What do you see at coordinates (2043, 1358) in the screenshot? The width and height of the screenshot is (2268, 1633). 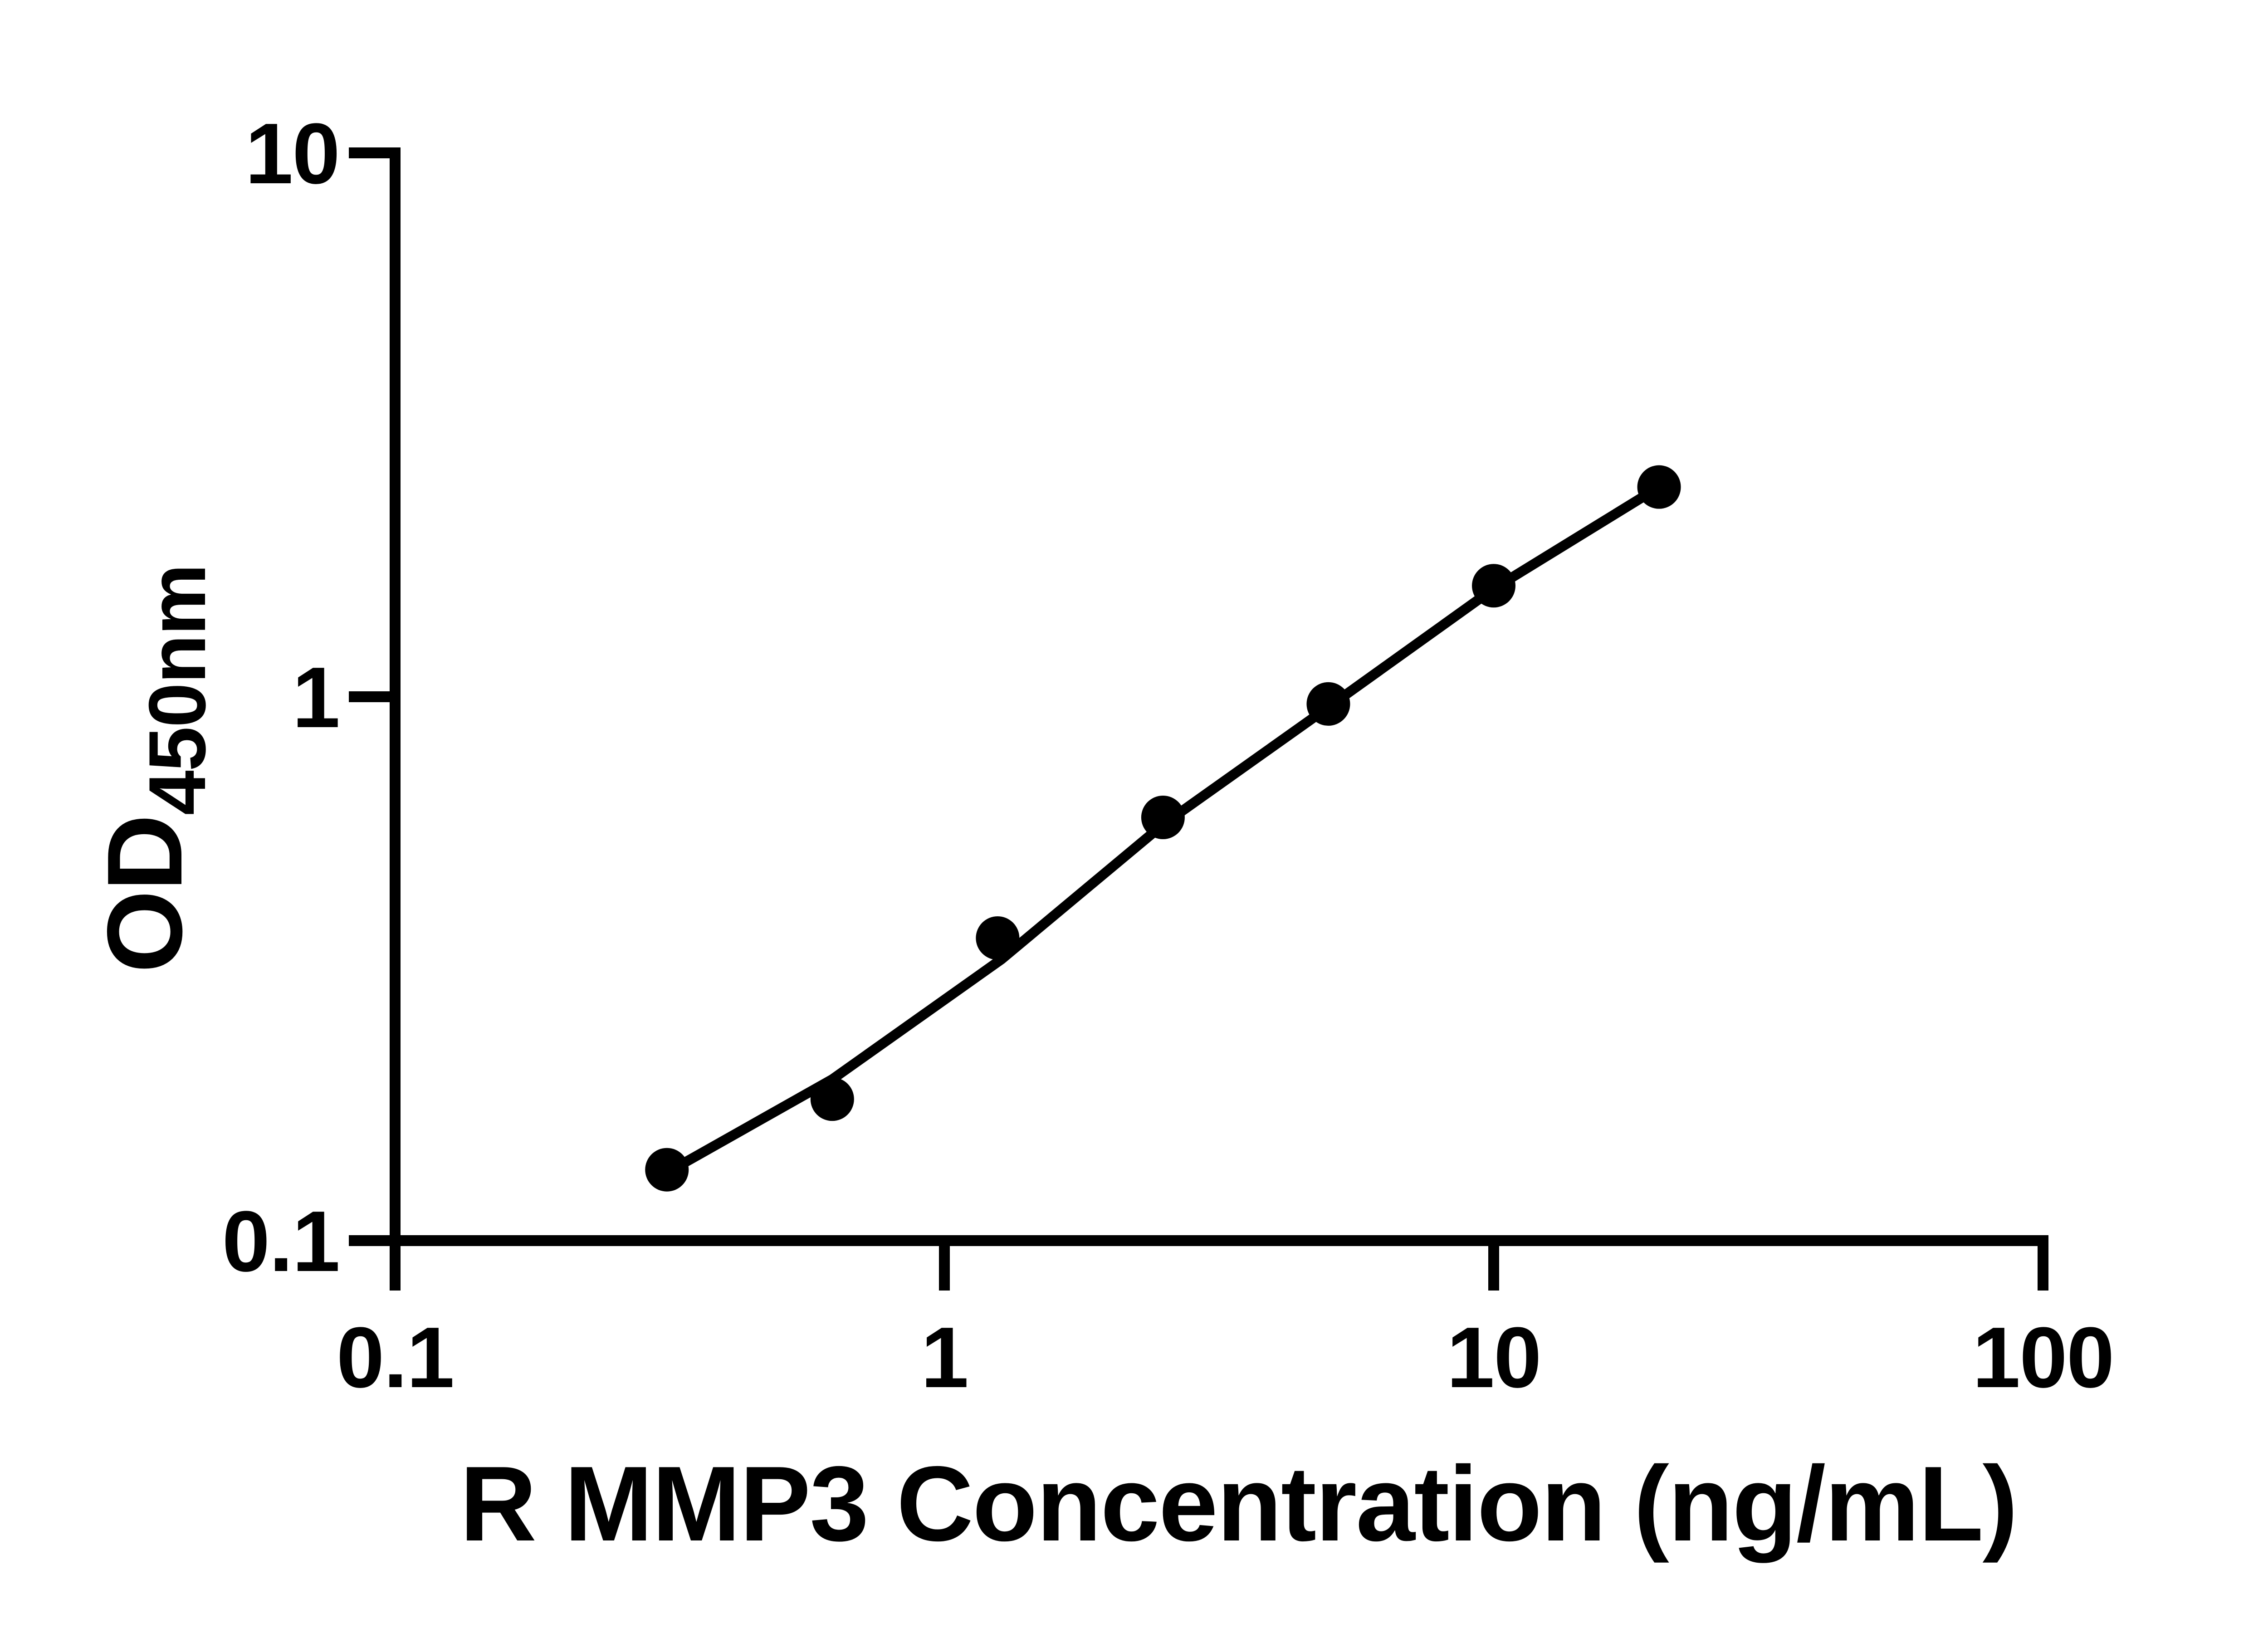 I see `x-tick-label: 100` at bounding box center [2043, 1358].